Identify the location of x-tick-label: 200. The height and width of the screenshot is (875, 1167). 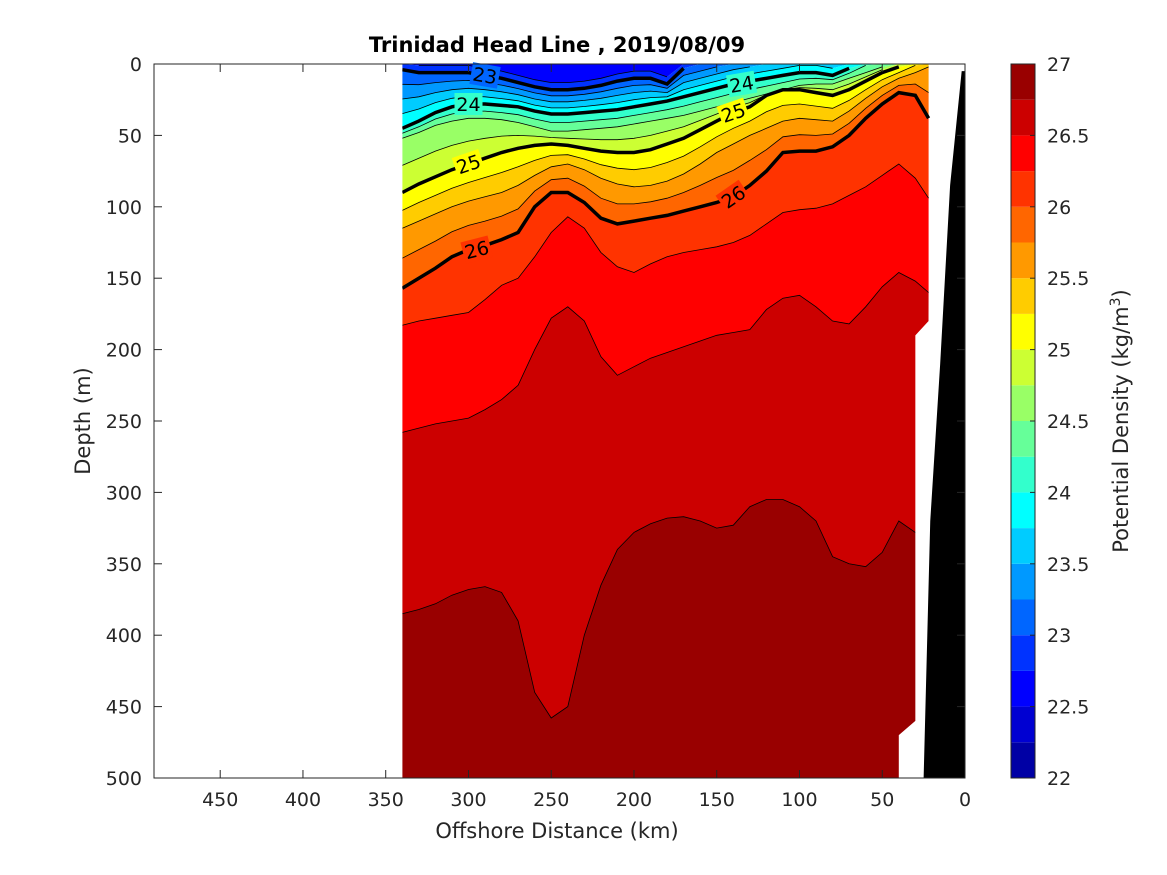
(634, 800).